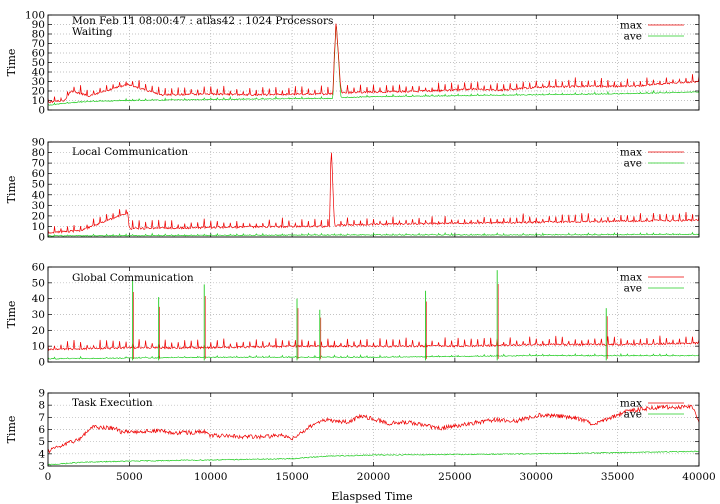 This screenshot has height=504, width=720. Describe the element at coordinates (41, 467) in the screenshot. I see `y-tick-label: 3` at that location.